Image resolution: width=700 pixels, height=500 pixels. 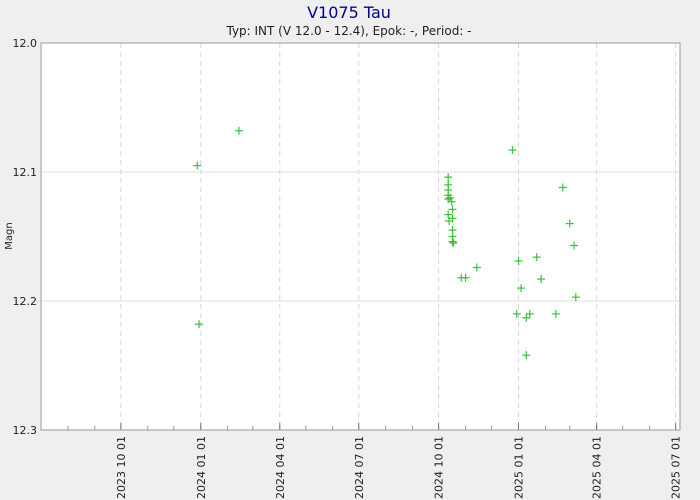 What do you see at coordinates (9, 235) in the screenshot?
I see `y-axis-label: Magn` at bounding box center [9, 235].